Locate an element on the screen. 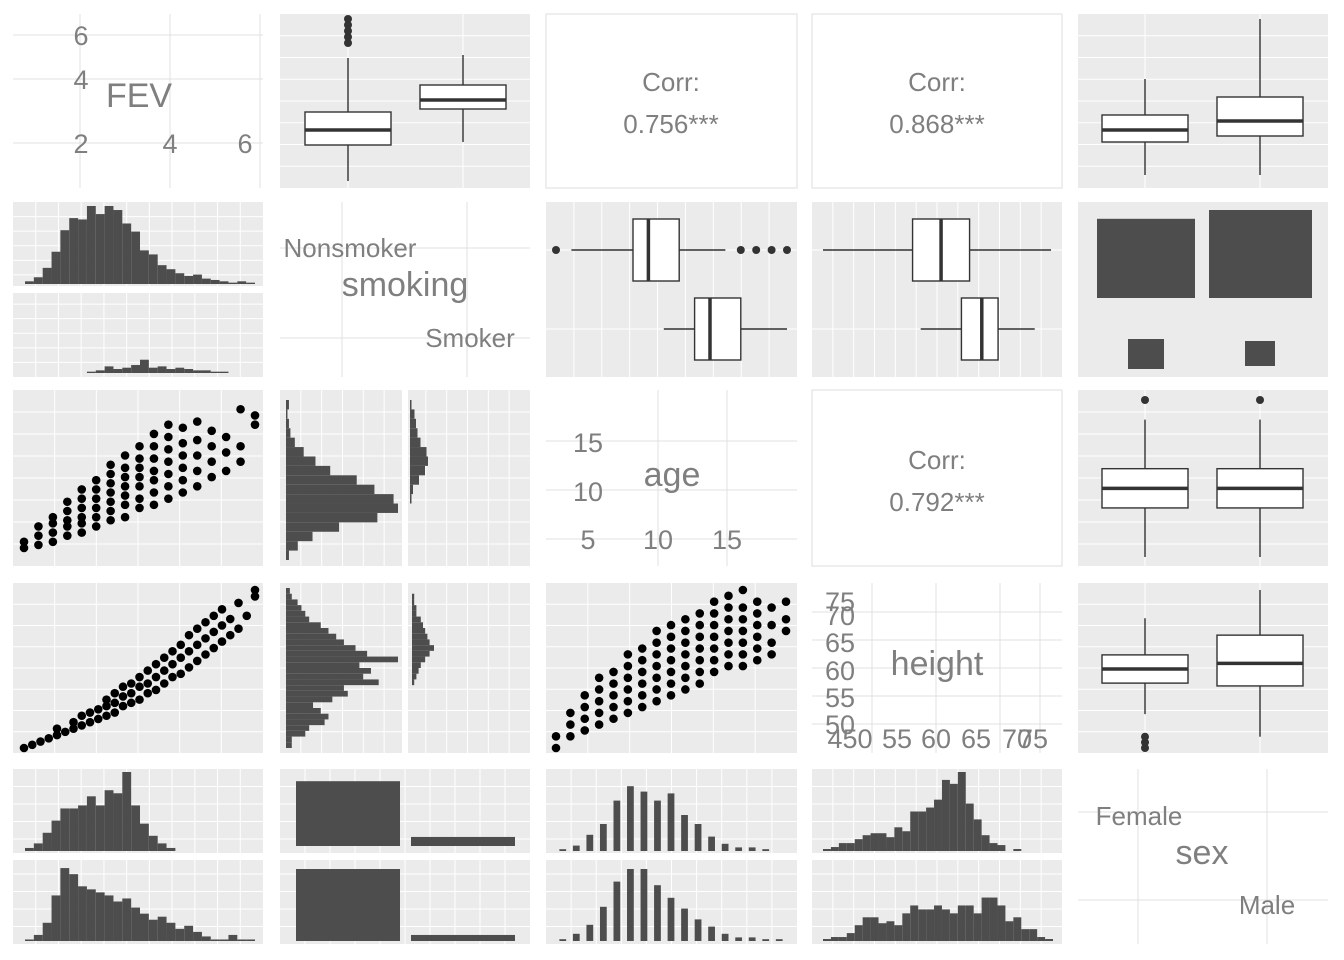 The height and width of the screenshot is (960, 1344). tick-label-y: 4 is located at coordinates (80, 80).